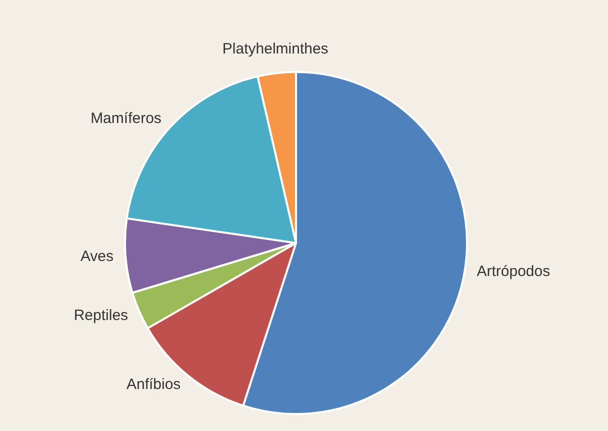  I want to click on slice-label: Anfíbios, so click(153, 385).